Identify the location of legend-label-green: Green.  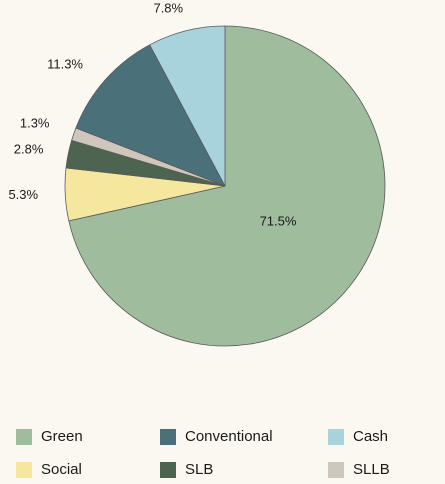
(62, 436).